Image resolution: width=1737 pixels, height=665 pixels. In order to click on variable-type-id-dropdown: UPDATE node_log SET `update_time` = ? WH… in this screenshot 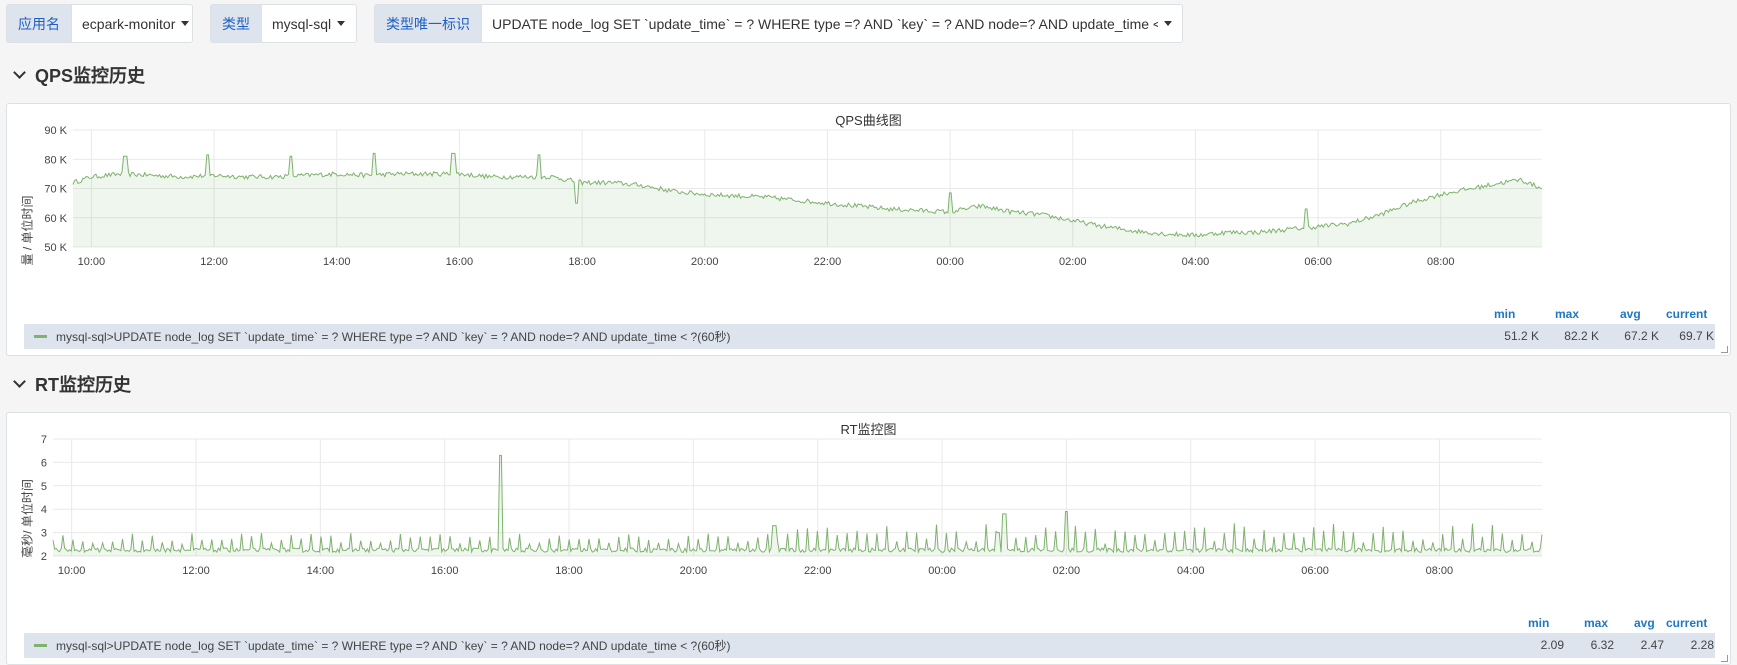, I will do `click(832, 23)`.